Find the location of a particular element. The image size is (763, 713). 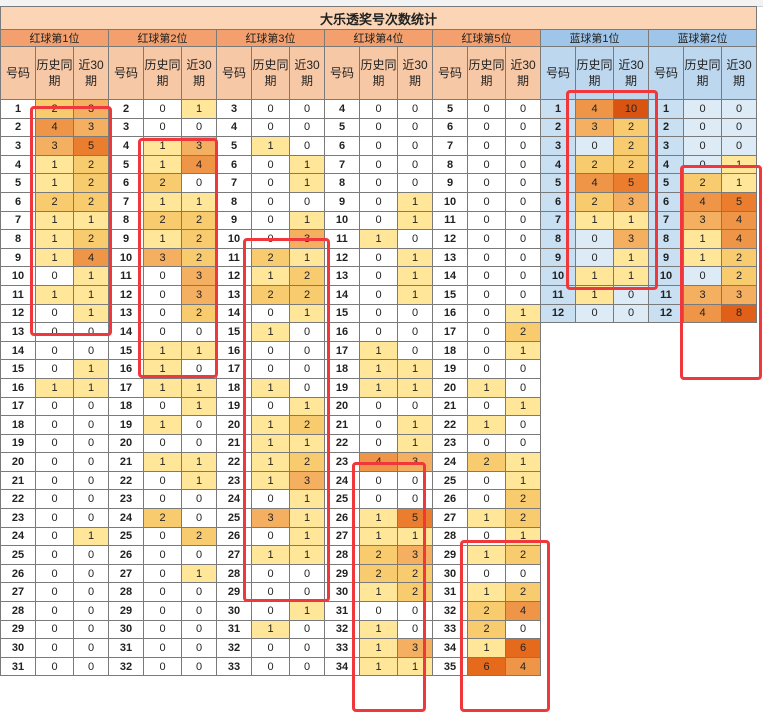

ball-number-cell: 18 is located at coordinates (18, 425).